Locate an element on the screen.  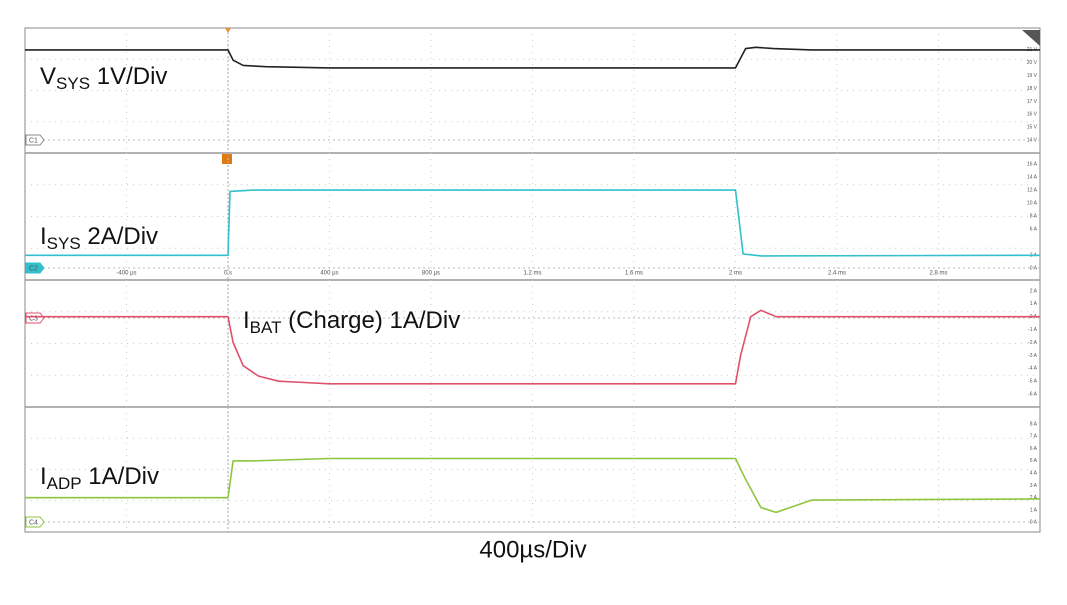
y-tick-label: -5 A is located at coordinates (1033, 382).